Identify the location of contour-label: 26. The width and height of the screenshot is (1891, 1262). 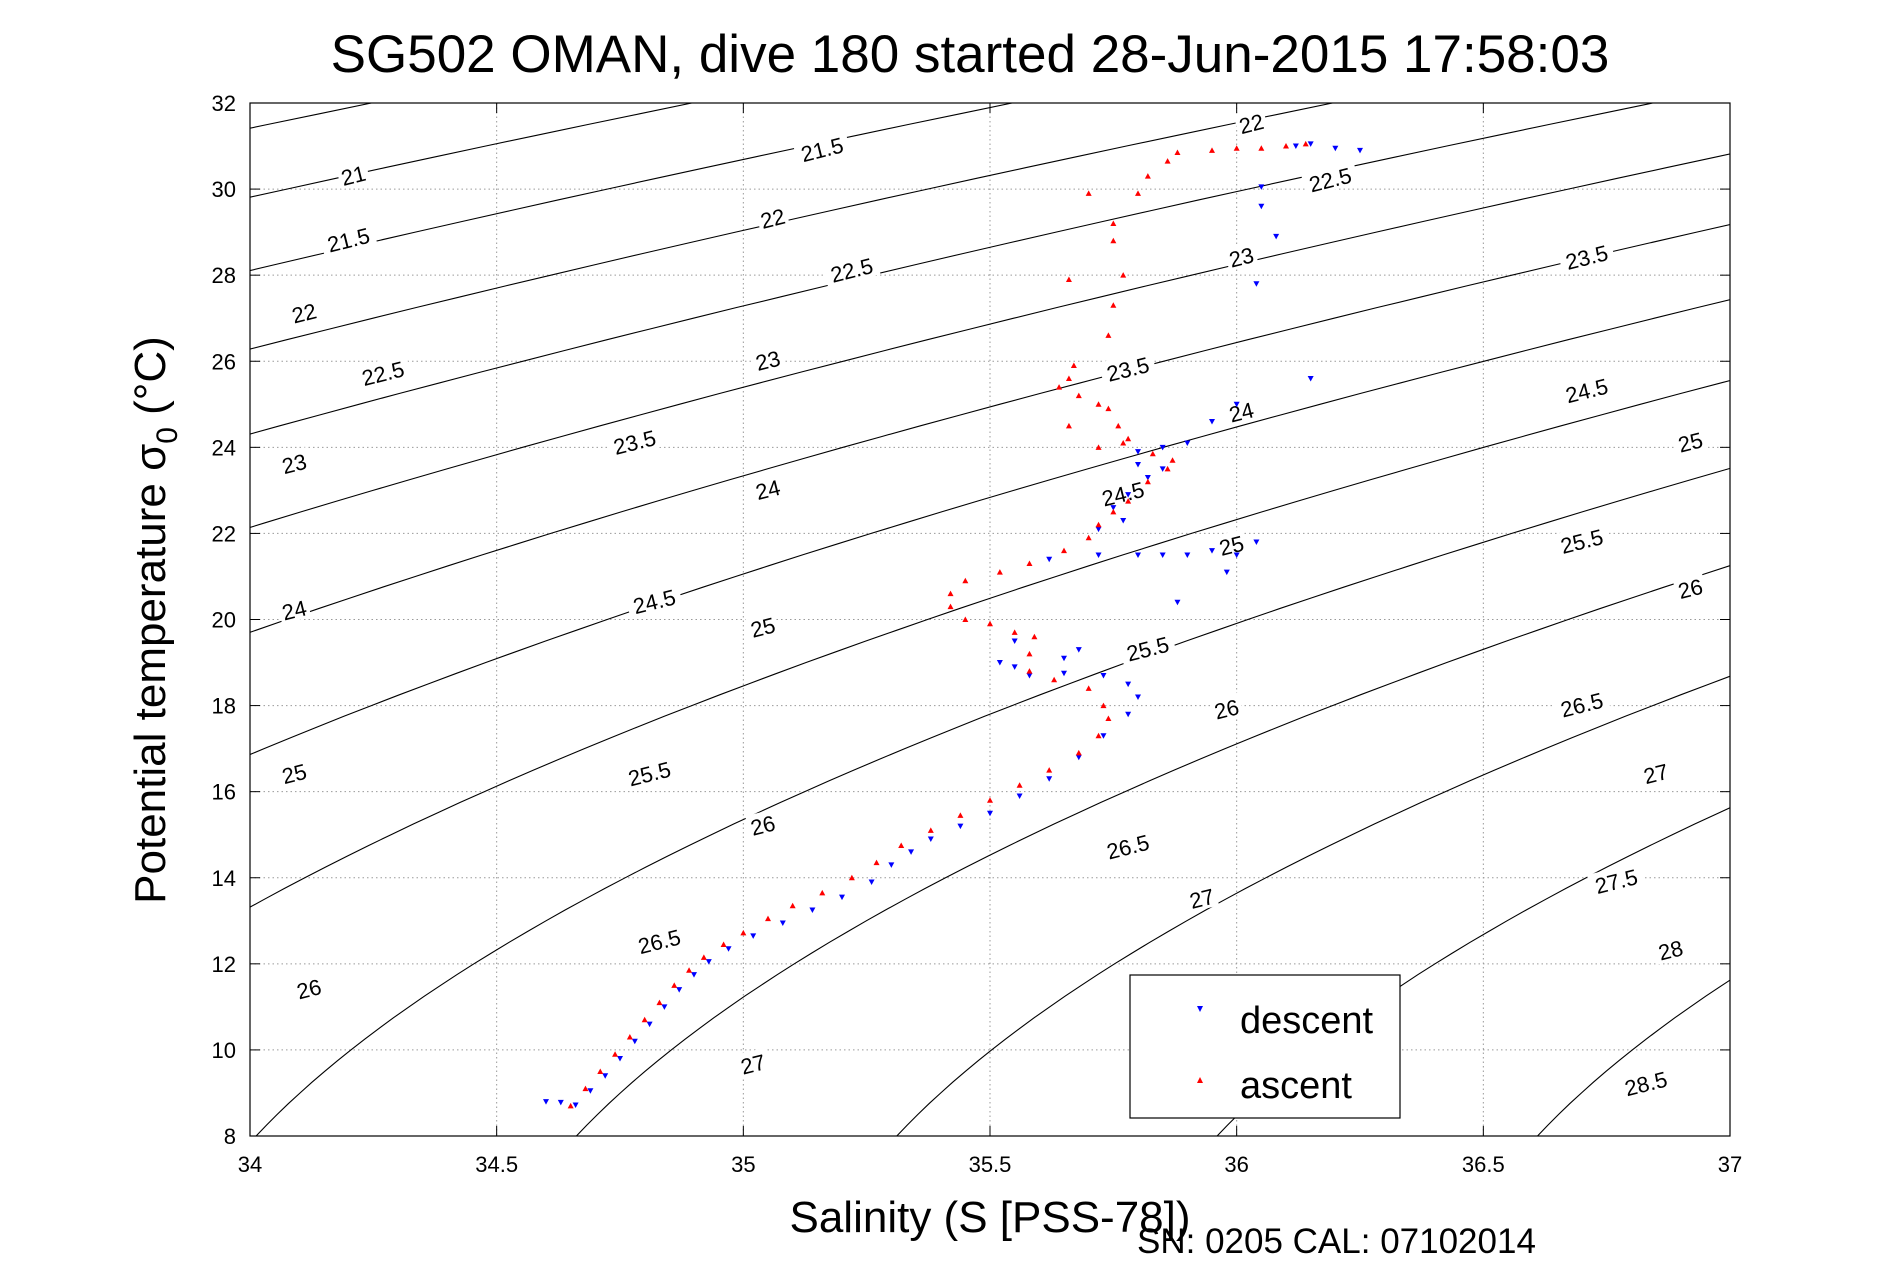
(309, 988).